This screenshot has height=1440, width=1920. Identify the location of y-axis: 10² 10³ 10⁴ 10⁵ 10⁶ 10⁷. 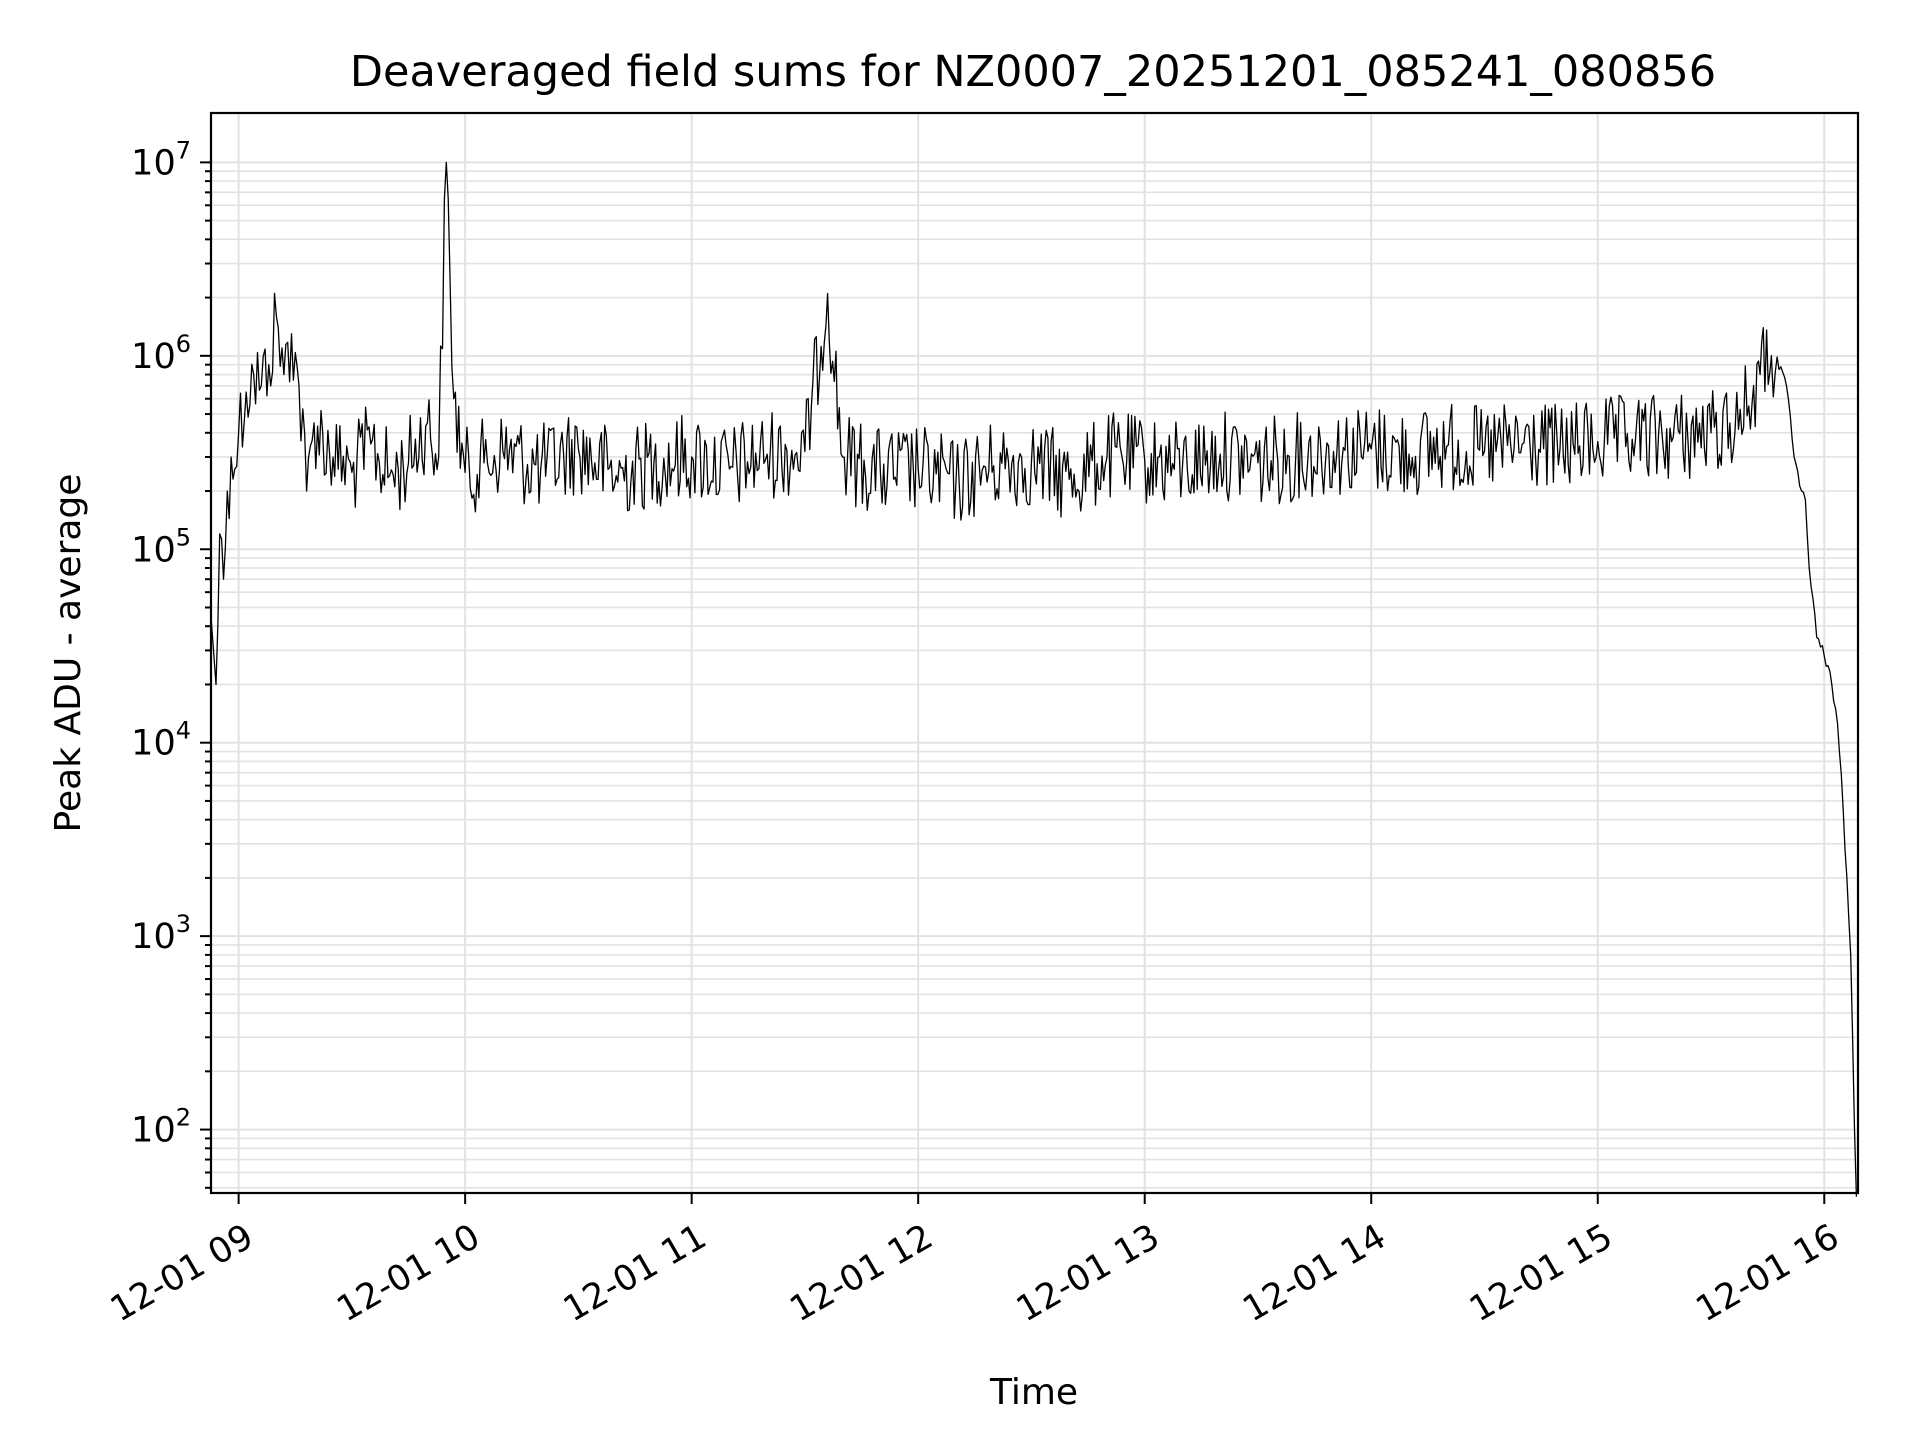
(171, 643).